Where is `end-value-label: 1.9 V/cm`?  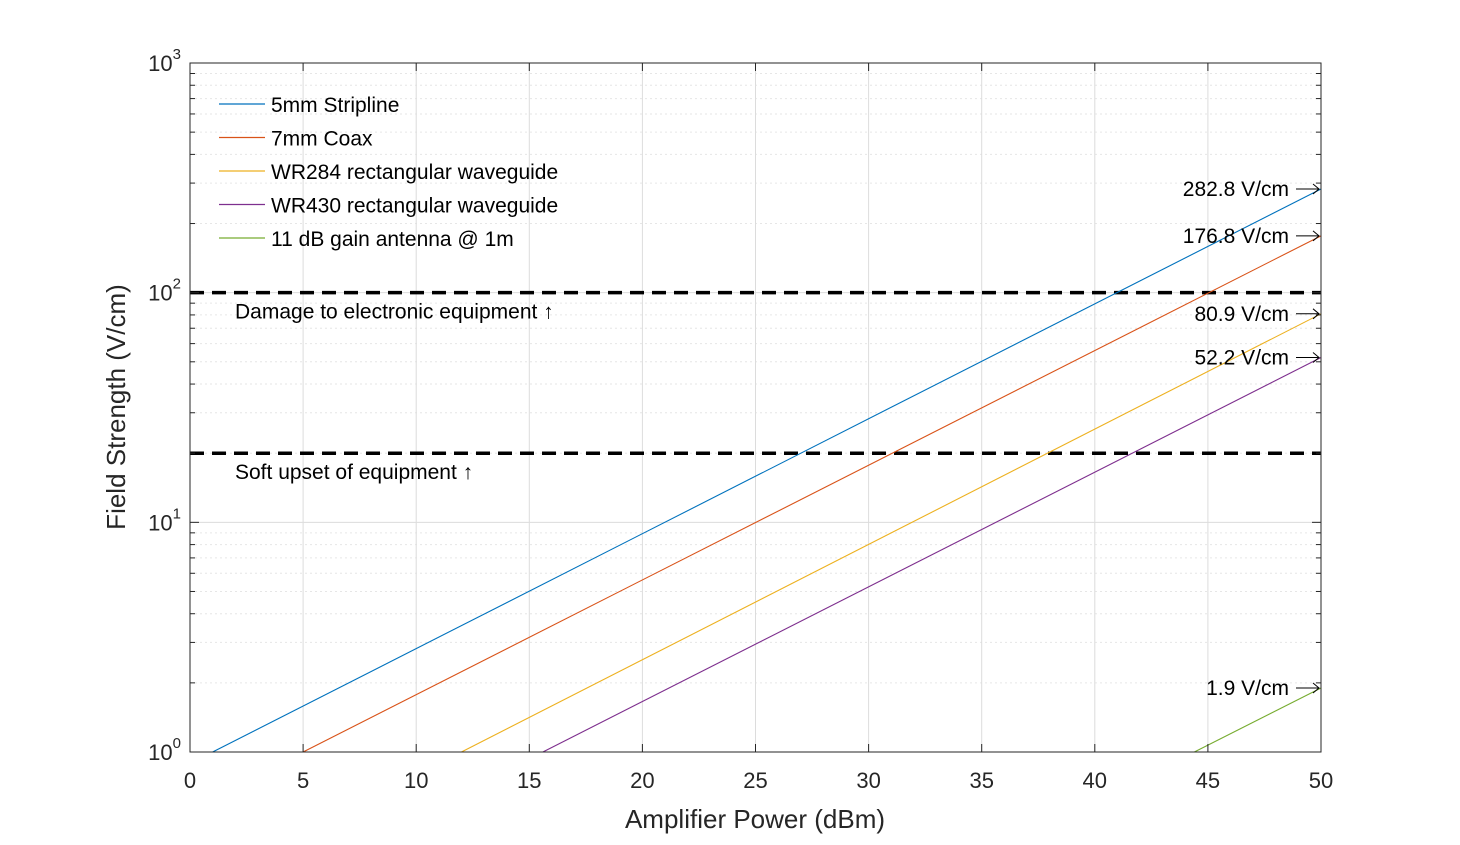
end-value-label: 1.9 V/cm is located at coordinates (1247, 688).